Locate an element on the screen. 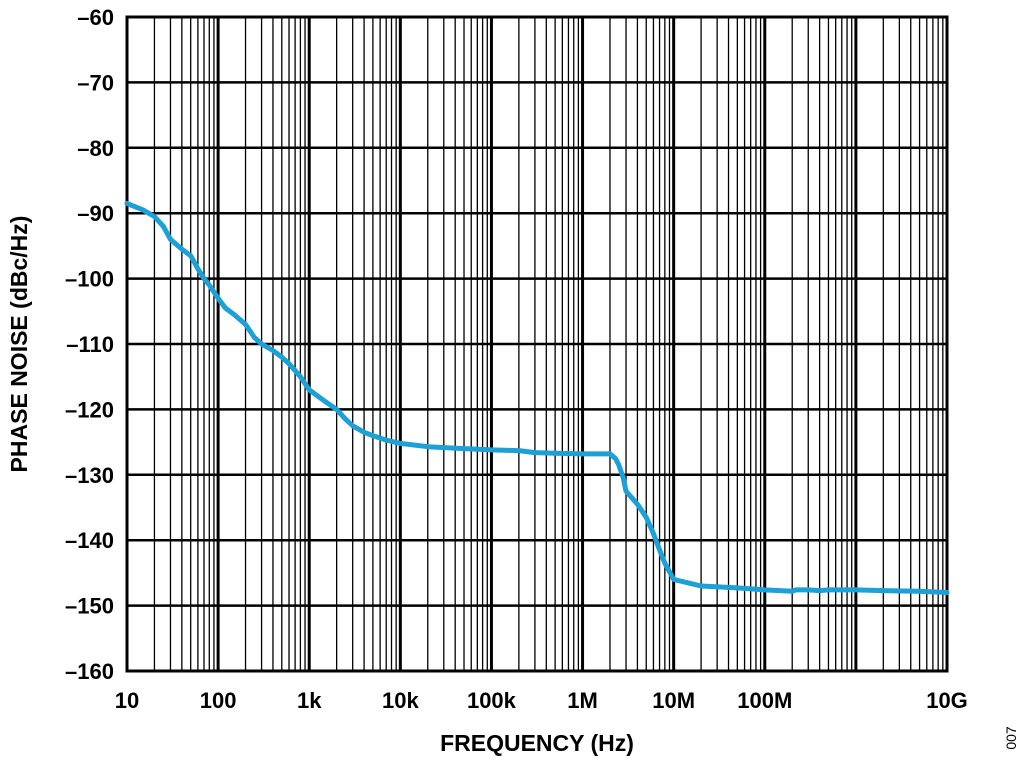  x-tick-label: 100k is located at coordinates (492, 700).